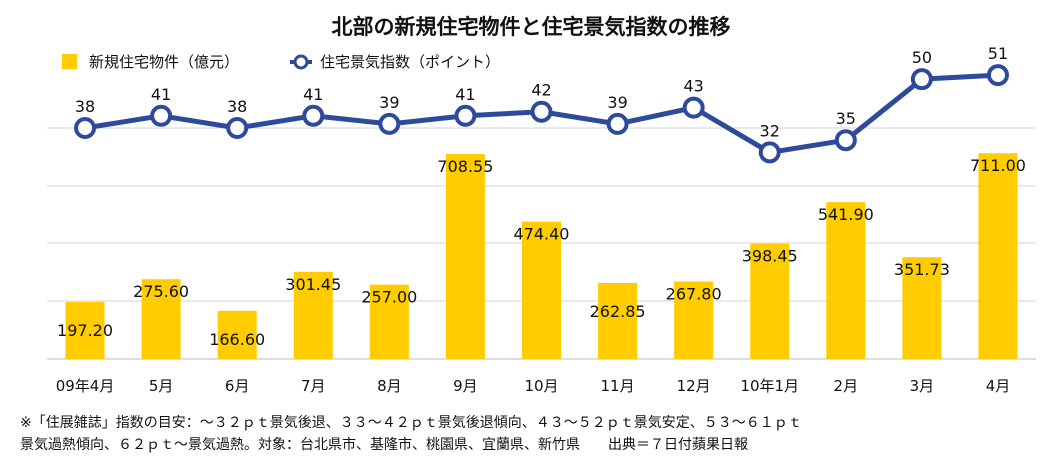  Describe the element at coordinates (693, 86) in the screenshot. I see `line-label-8: 43` at that location.